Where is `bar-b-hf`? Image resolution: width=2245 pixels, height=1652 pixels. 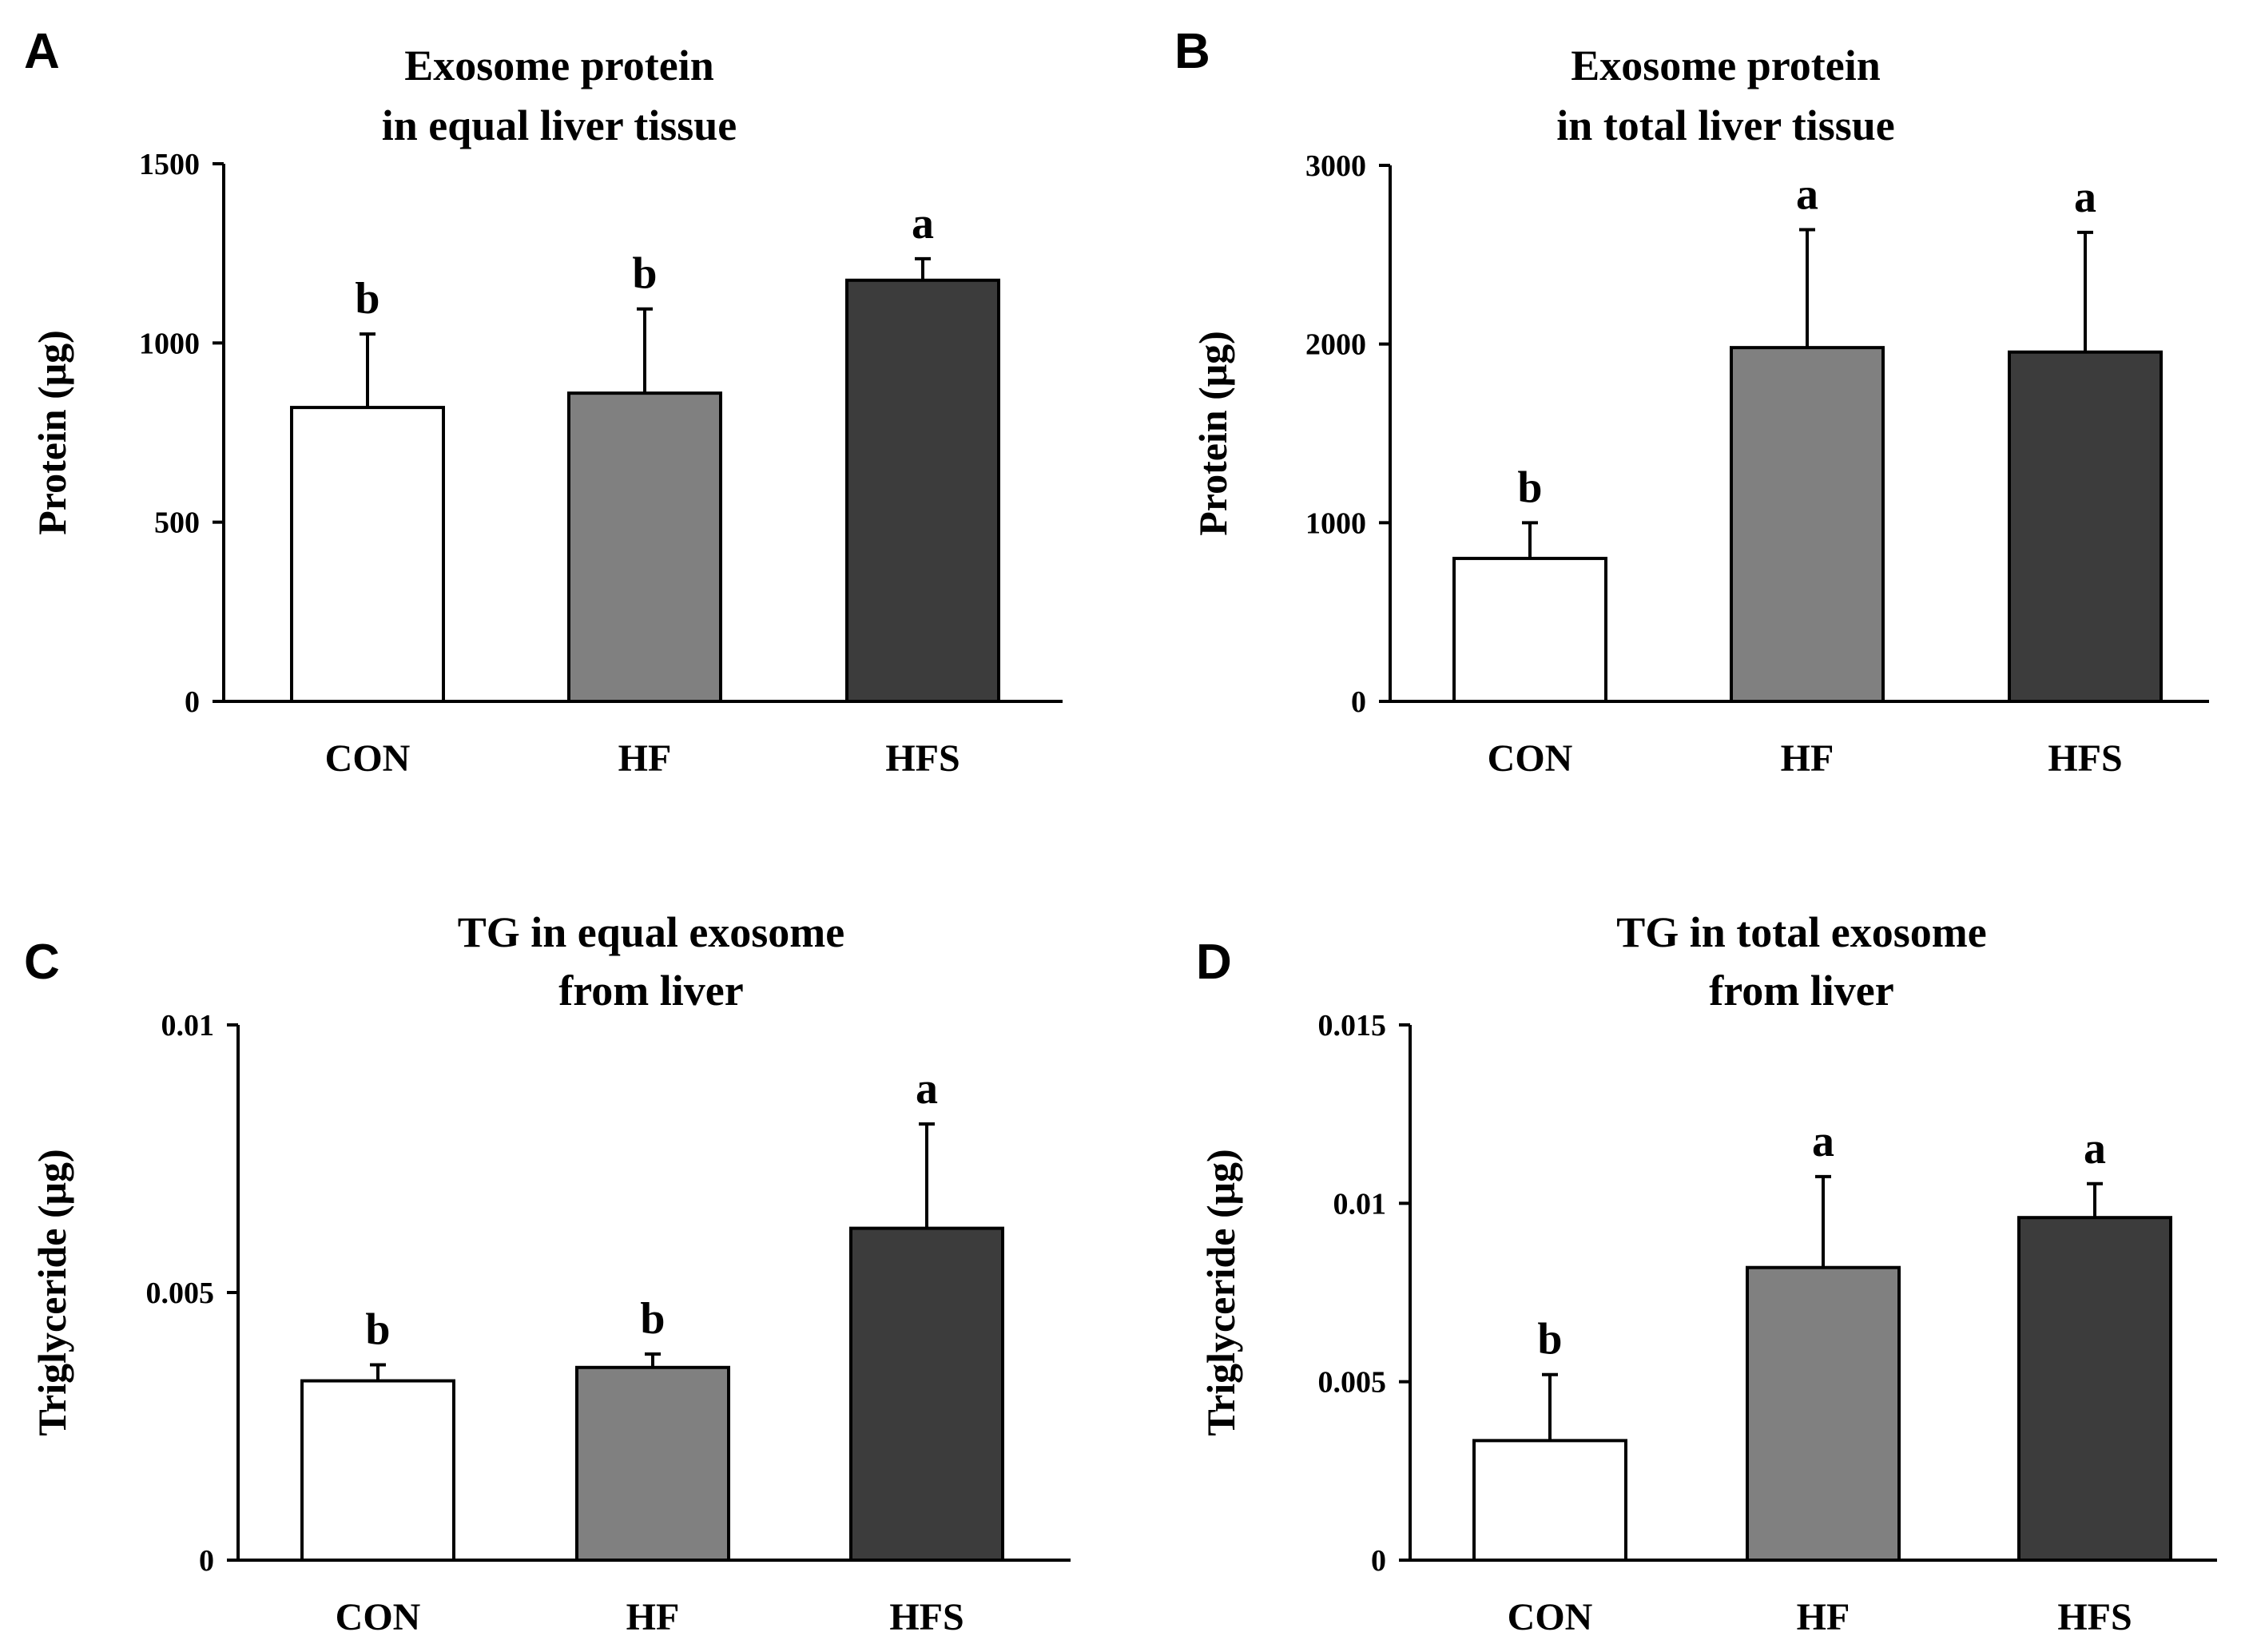
bar-b-hf is located at coordinates (1807, 524).